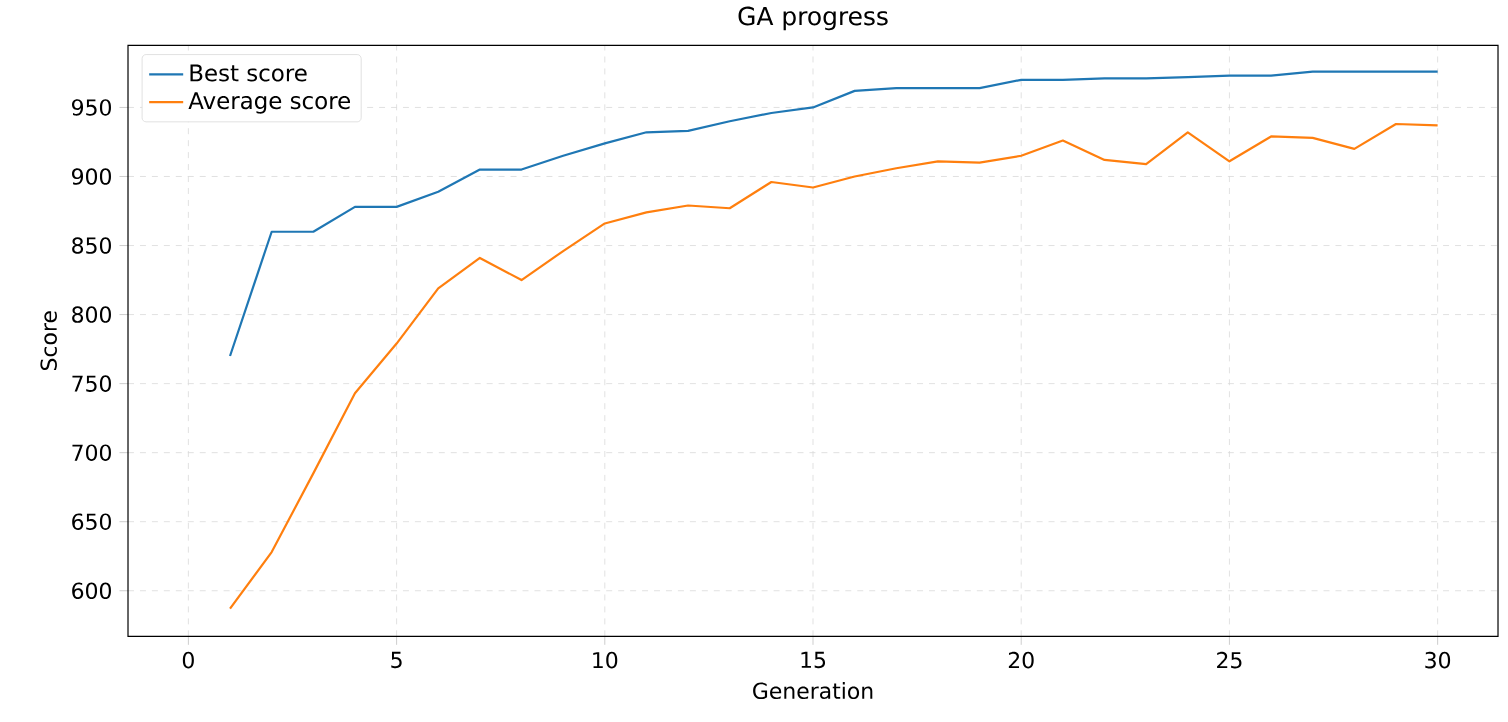 This screenshot has width=1508, height=722. Describe the element at coordinates (91, 245) in the screenshot. I see `y-tick-label: 850` at that location.